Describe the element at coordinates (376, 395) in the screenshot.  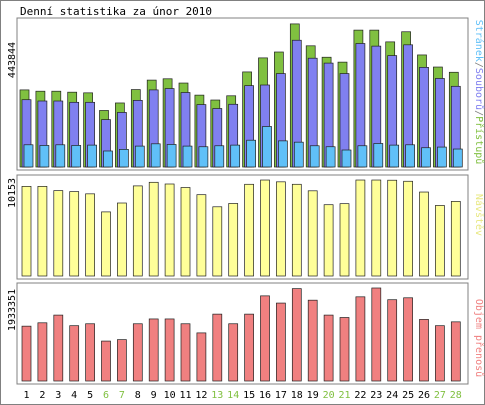
I see `x-tick-label: 23` at that location.